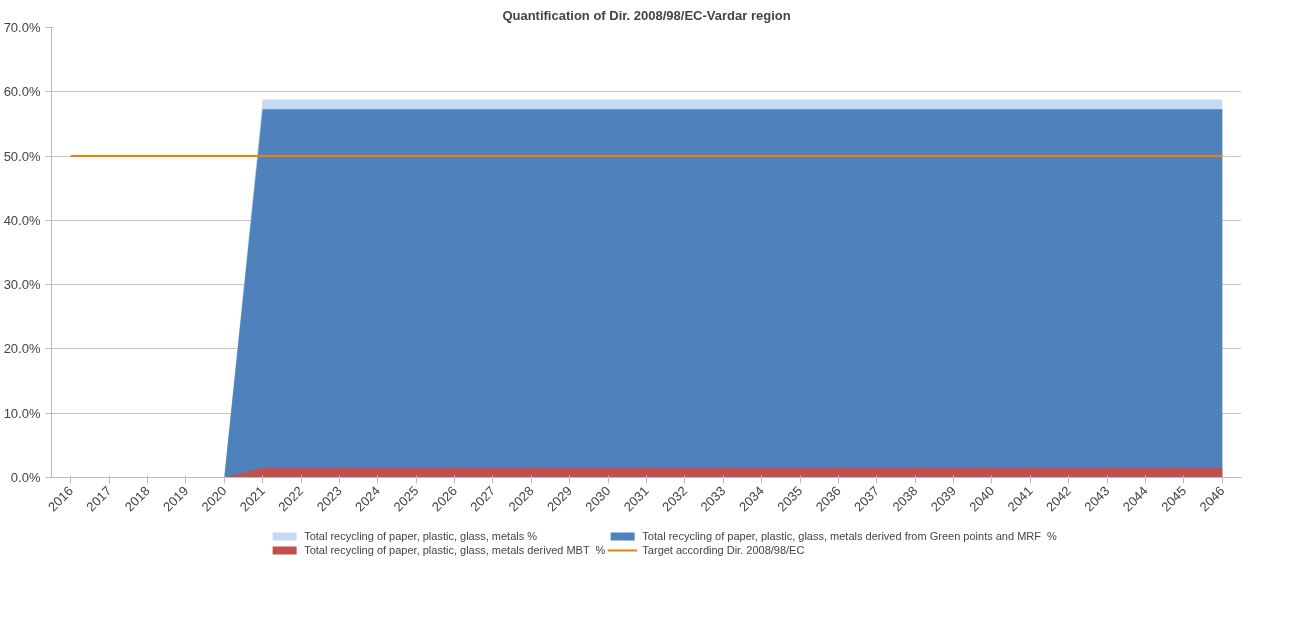 The height and width of the screenshot is (635, 1302). I want to click on y-tick-label: 60.0%, so click(22, 92).